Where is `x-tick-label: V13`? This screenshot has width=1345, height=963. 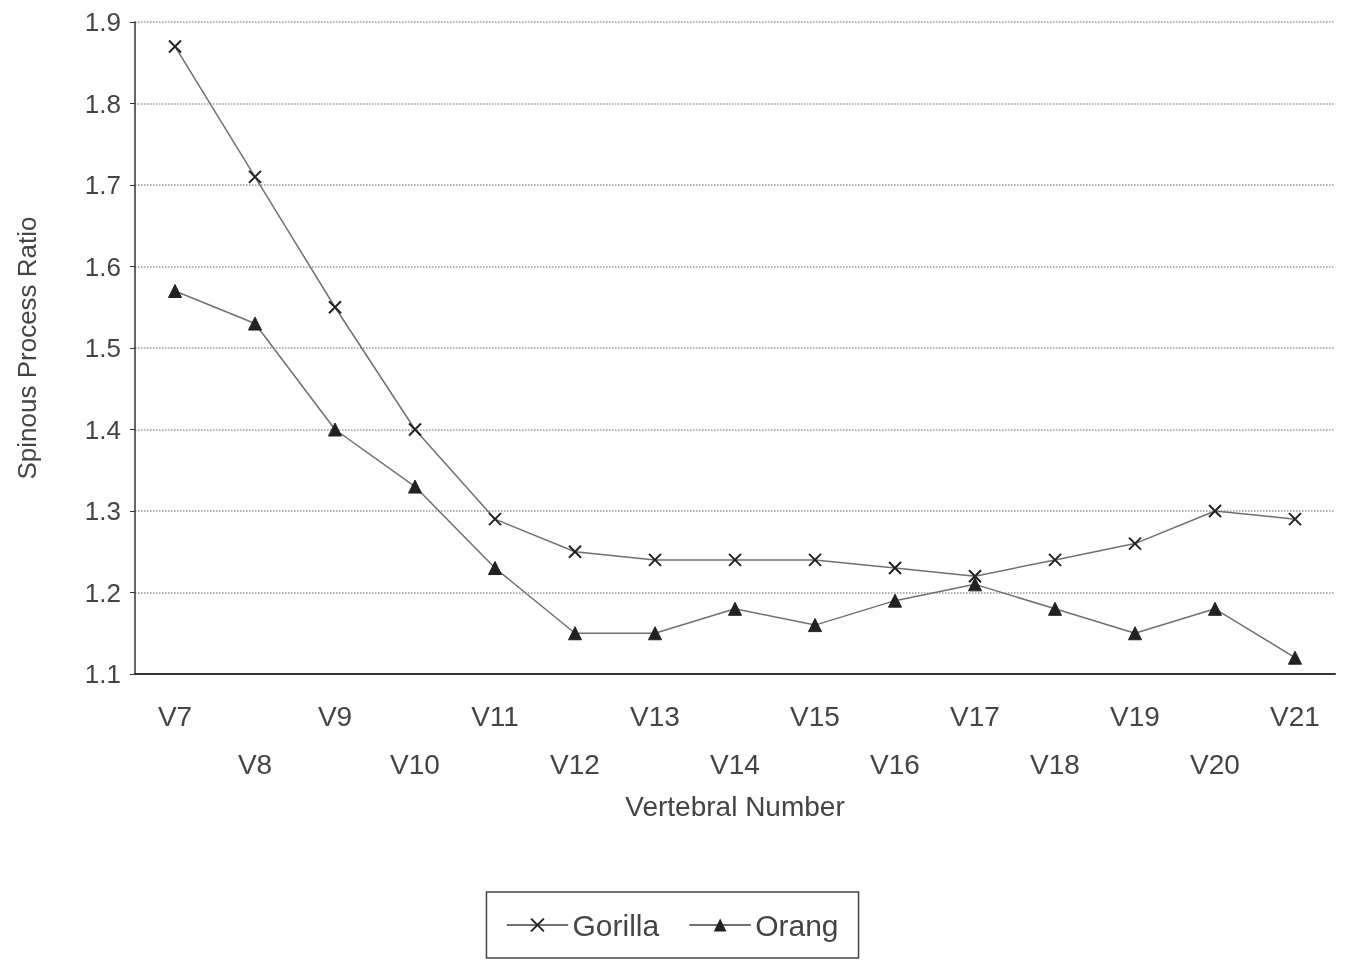
x-tick-label: V13 is located at coordinates (655, 716).